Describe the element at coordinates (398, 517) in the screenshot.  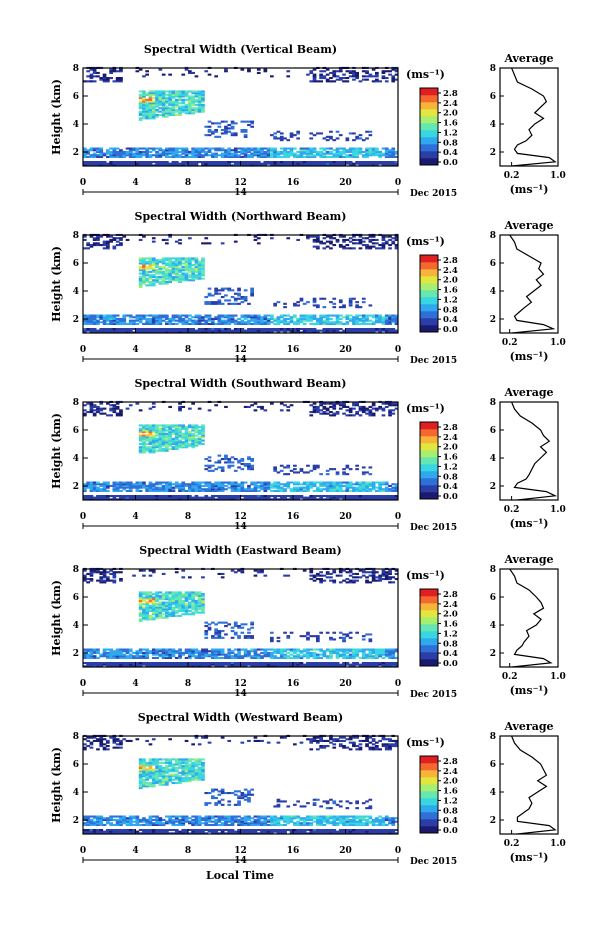
I see `x-tick-label: 0` at that location.